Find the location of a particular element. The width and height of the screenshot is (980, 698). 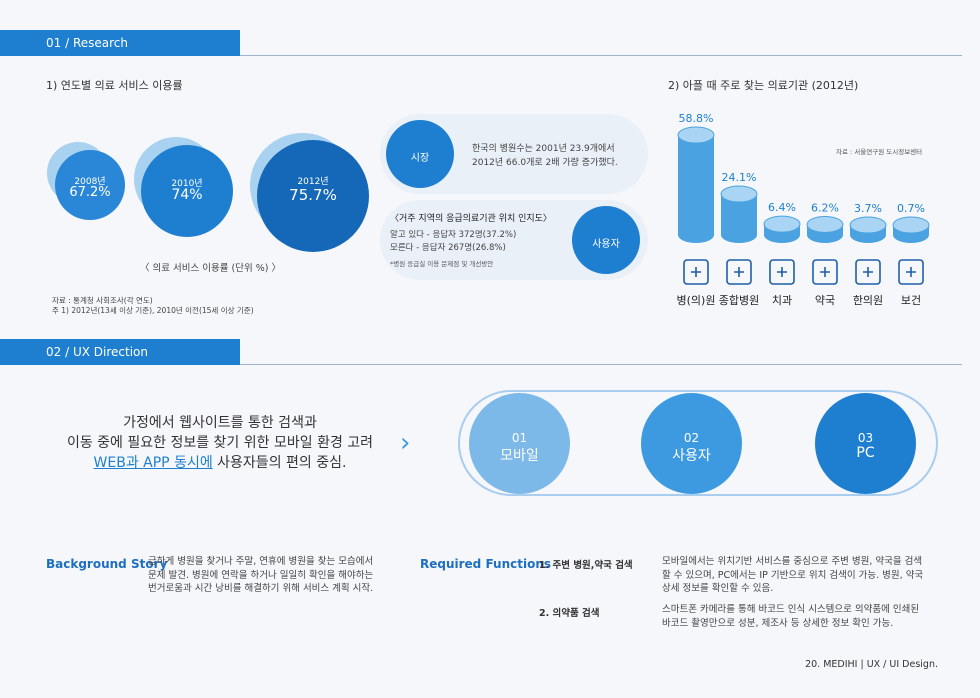

market-badge-label: 시장 is located at coordinates (420, 158).